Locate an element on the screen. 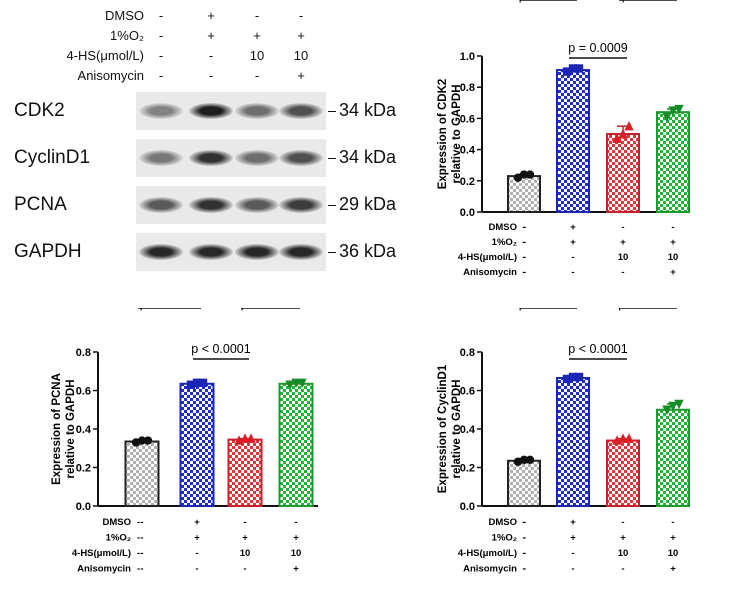  y-axis-label: Expression of PCNA is located at coordinates (57, 429).